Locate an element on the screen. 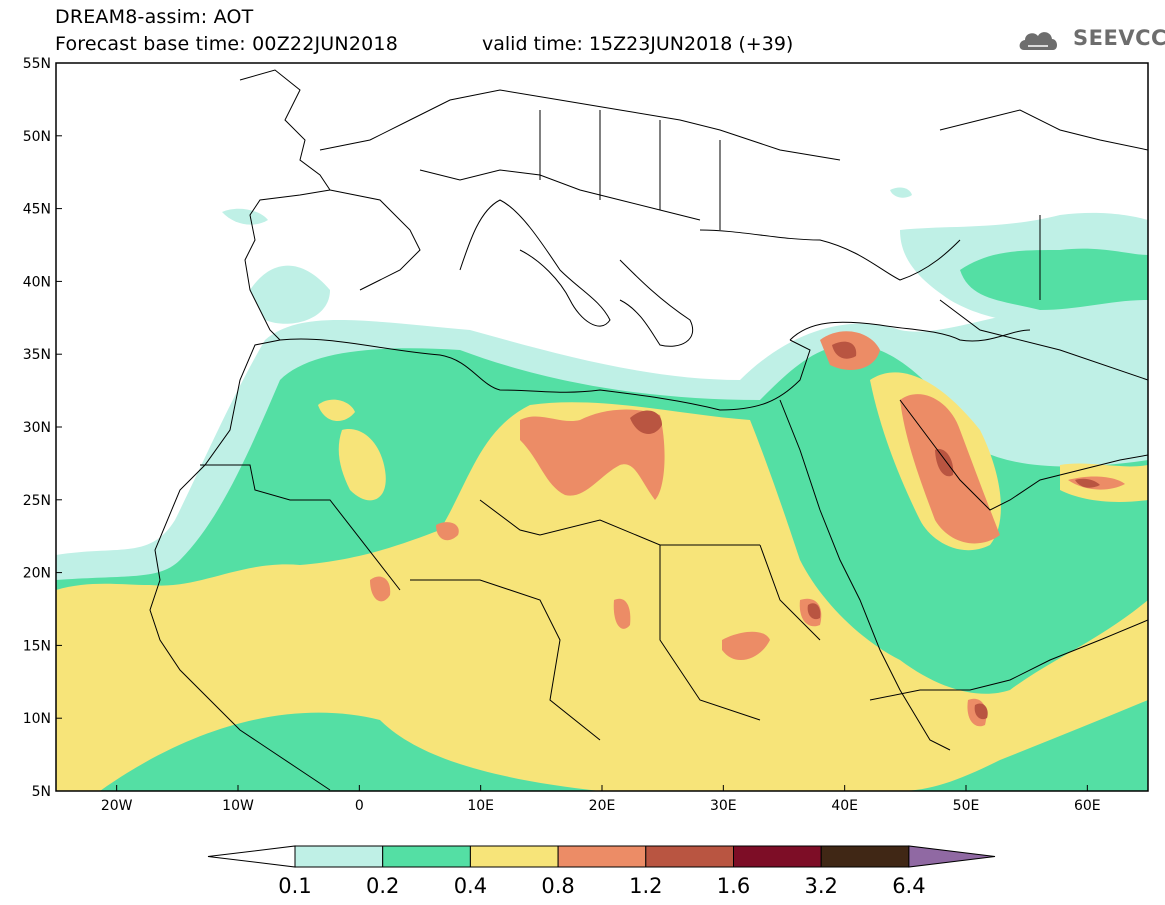 The image size is (1165, 905). lon-label: 50E is located at coordinates (966, 806).